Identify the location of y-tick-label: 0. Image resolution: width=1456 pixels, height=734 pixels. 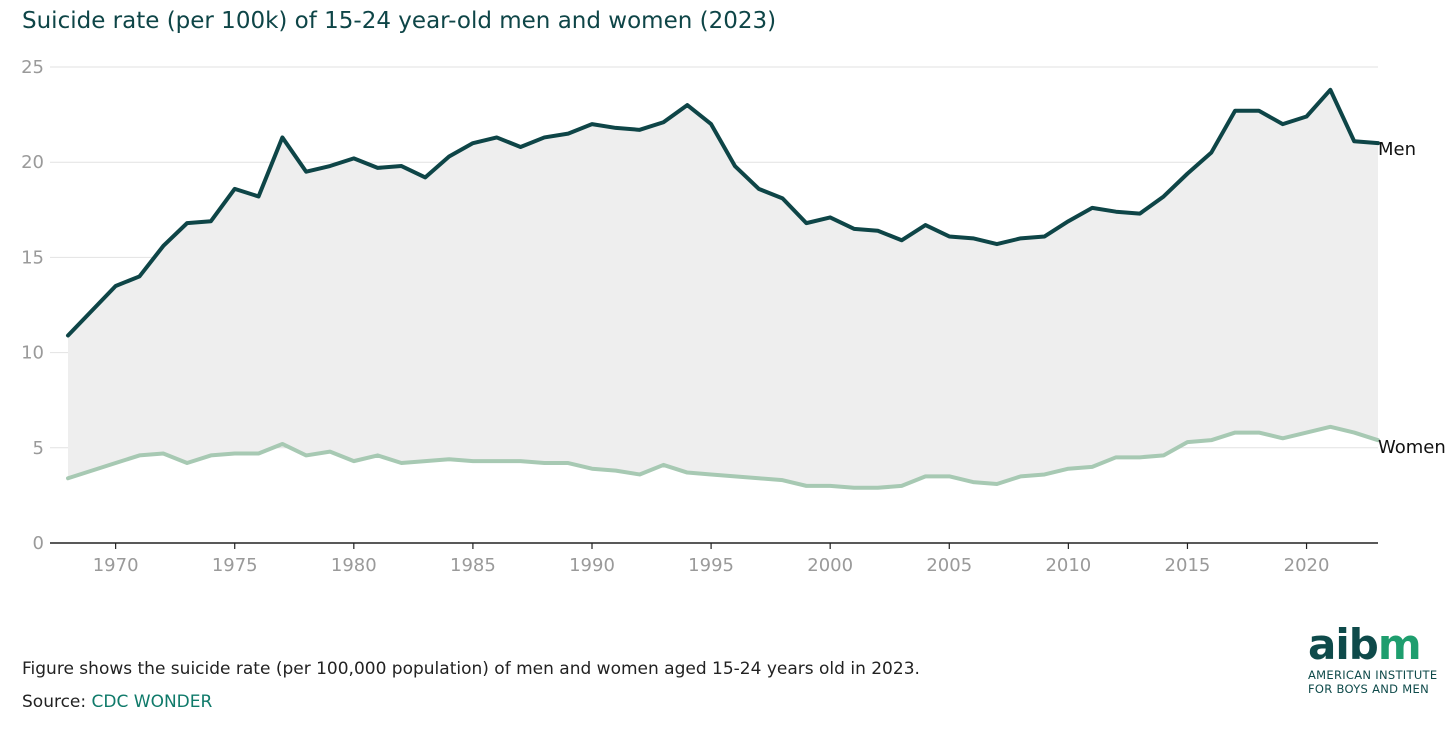
(38, 543).